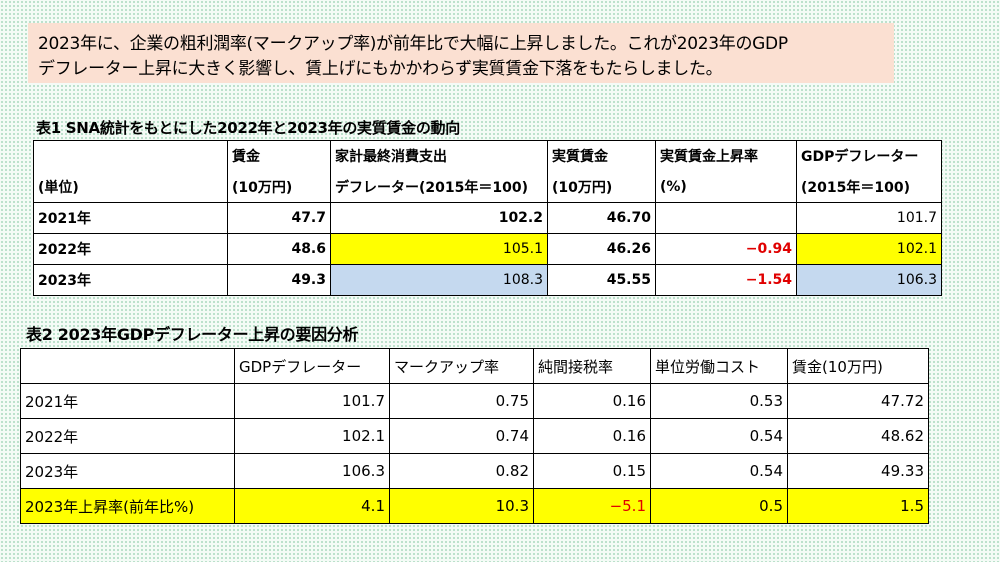 The width and height of the screenshot is (1000, 562). What do you see at coordinates (192, 334) in the screenshot?
I see `table2-caption: 表2 2023年GDPデフレーター上昇の要因分析` at bounding box center [192, 334].